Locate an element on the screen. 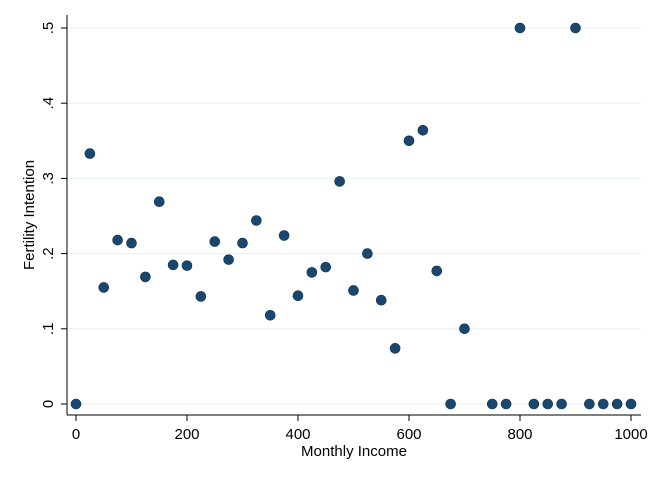 Image resolution: width=660 pixels, height=480 pixels. y-tick-label-3: .3 is located at coordinates (48, 178).